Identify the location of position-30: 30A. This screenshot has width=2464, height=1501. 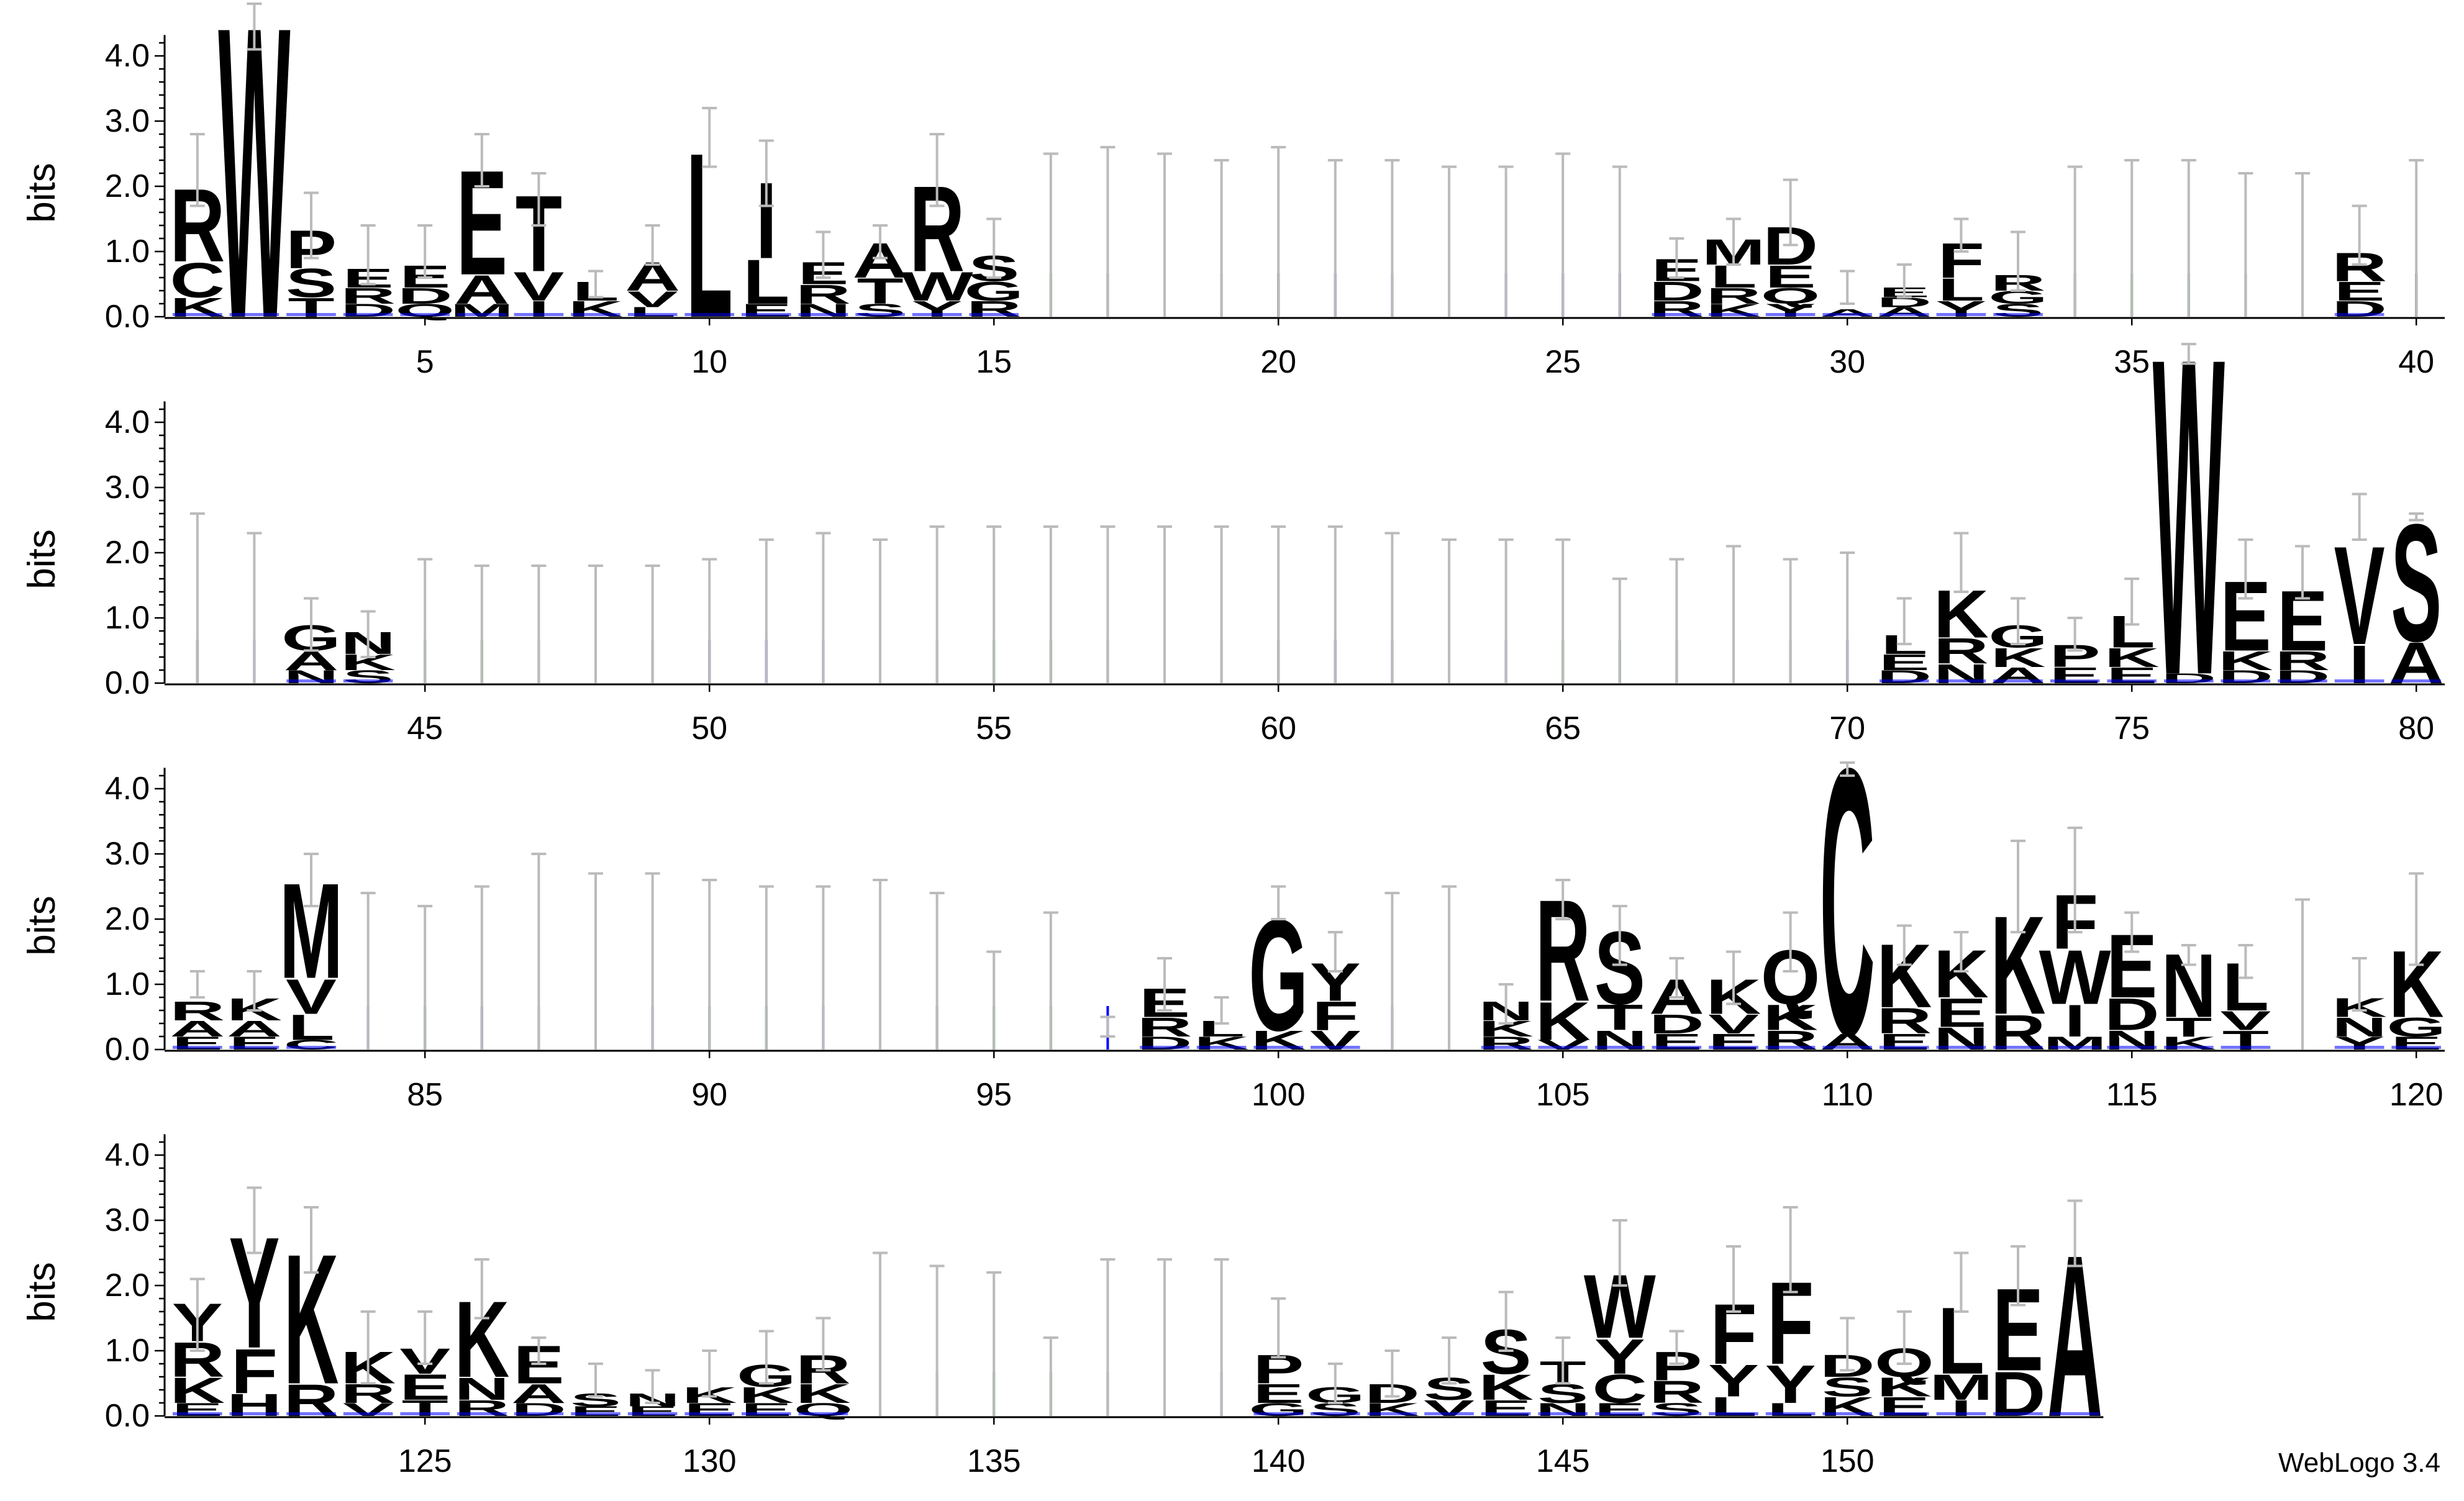
(1847, 325).